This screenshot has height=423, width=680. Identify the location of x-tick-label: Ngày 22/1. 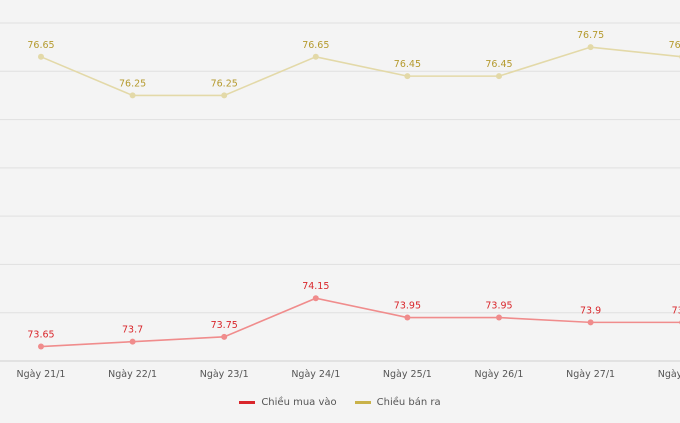
(132, 374).